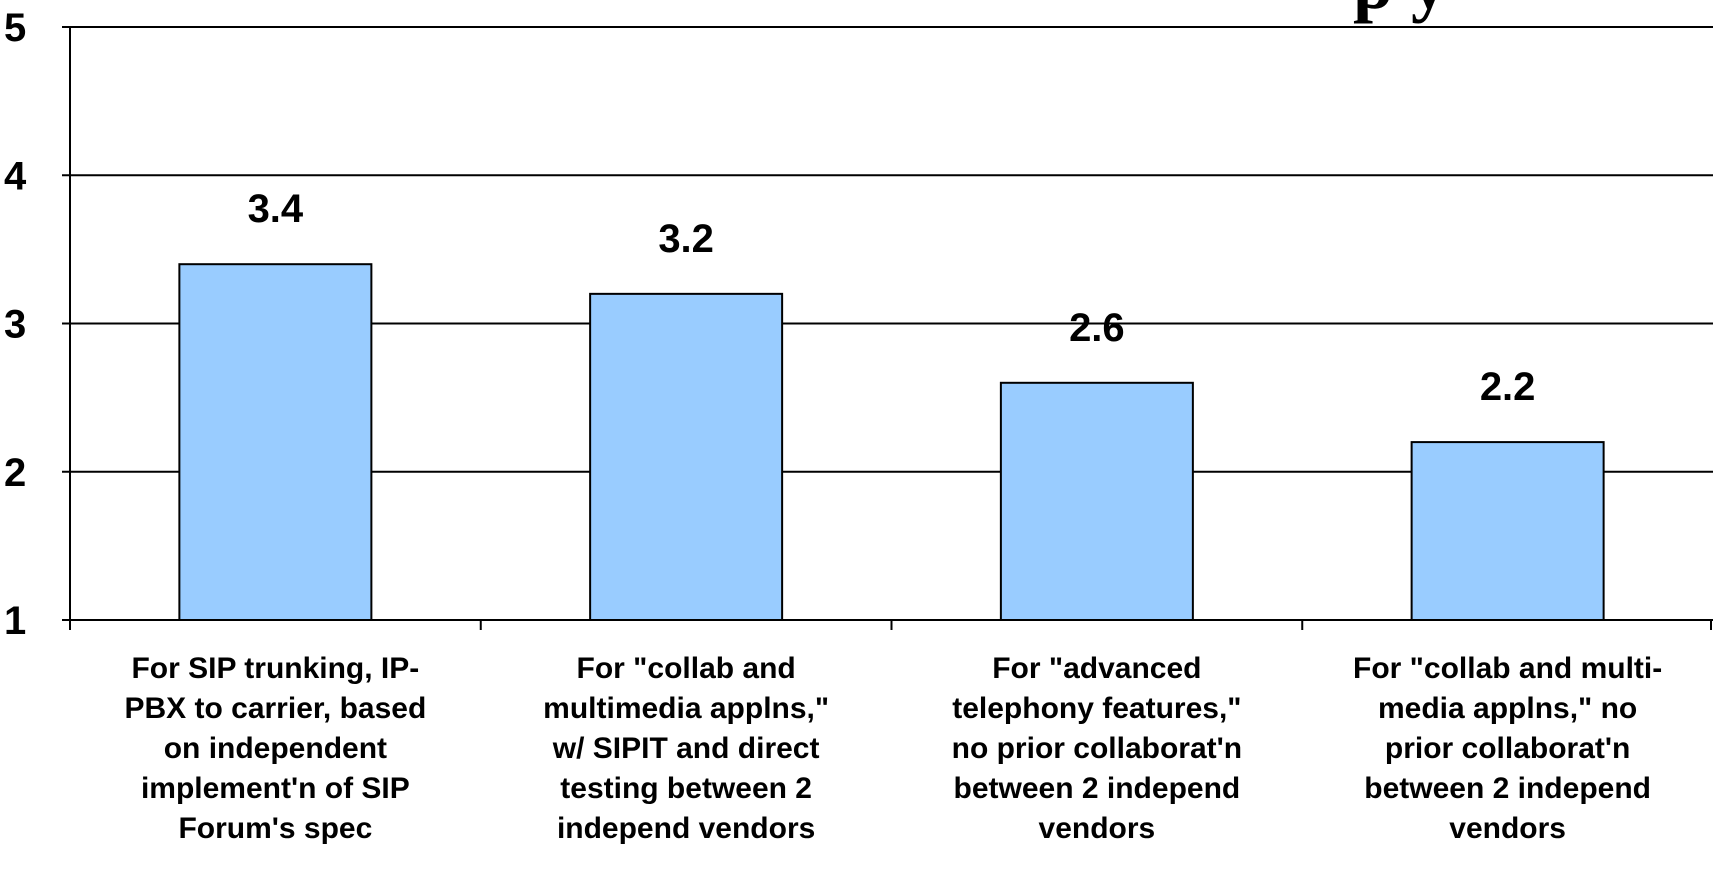 This screenshot has width=1713, height=879. Describe the element at coordinates (15, 621) in the screenshot. I see `y-tick-label: 1` at that location.